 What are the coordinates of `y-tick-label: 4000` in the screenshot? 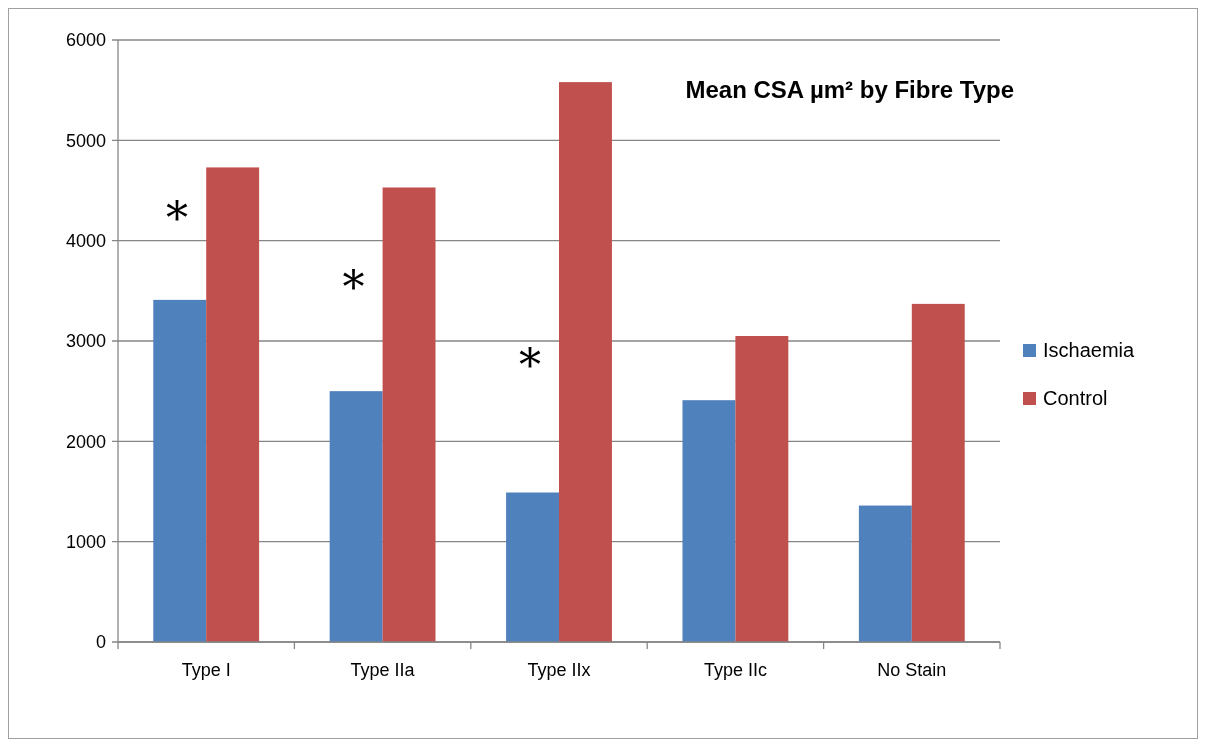 It's located at (85, 240).